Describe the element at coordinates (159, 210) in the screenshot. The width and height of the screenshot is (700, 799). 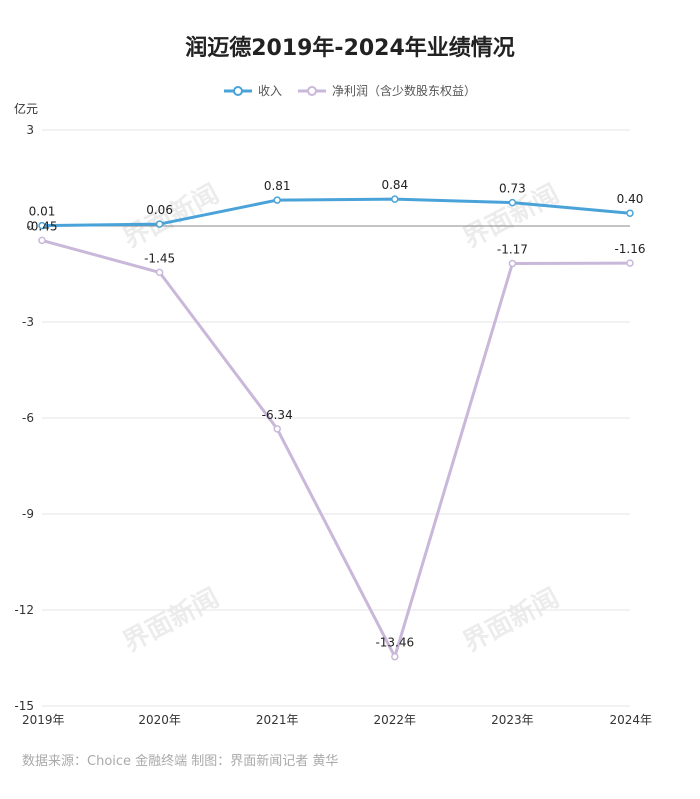
I see `data-label: 0.06` at that location.